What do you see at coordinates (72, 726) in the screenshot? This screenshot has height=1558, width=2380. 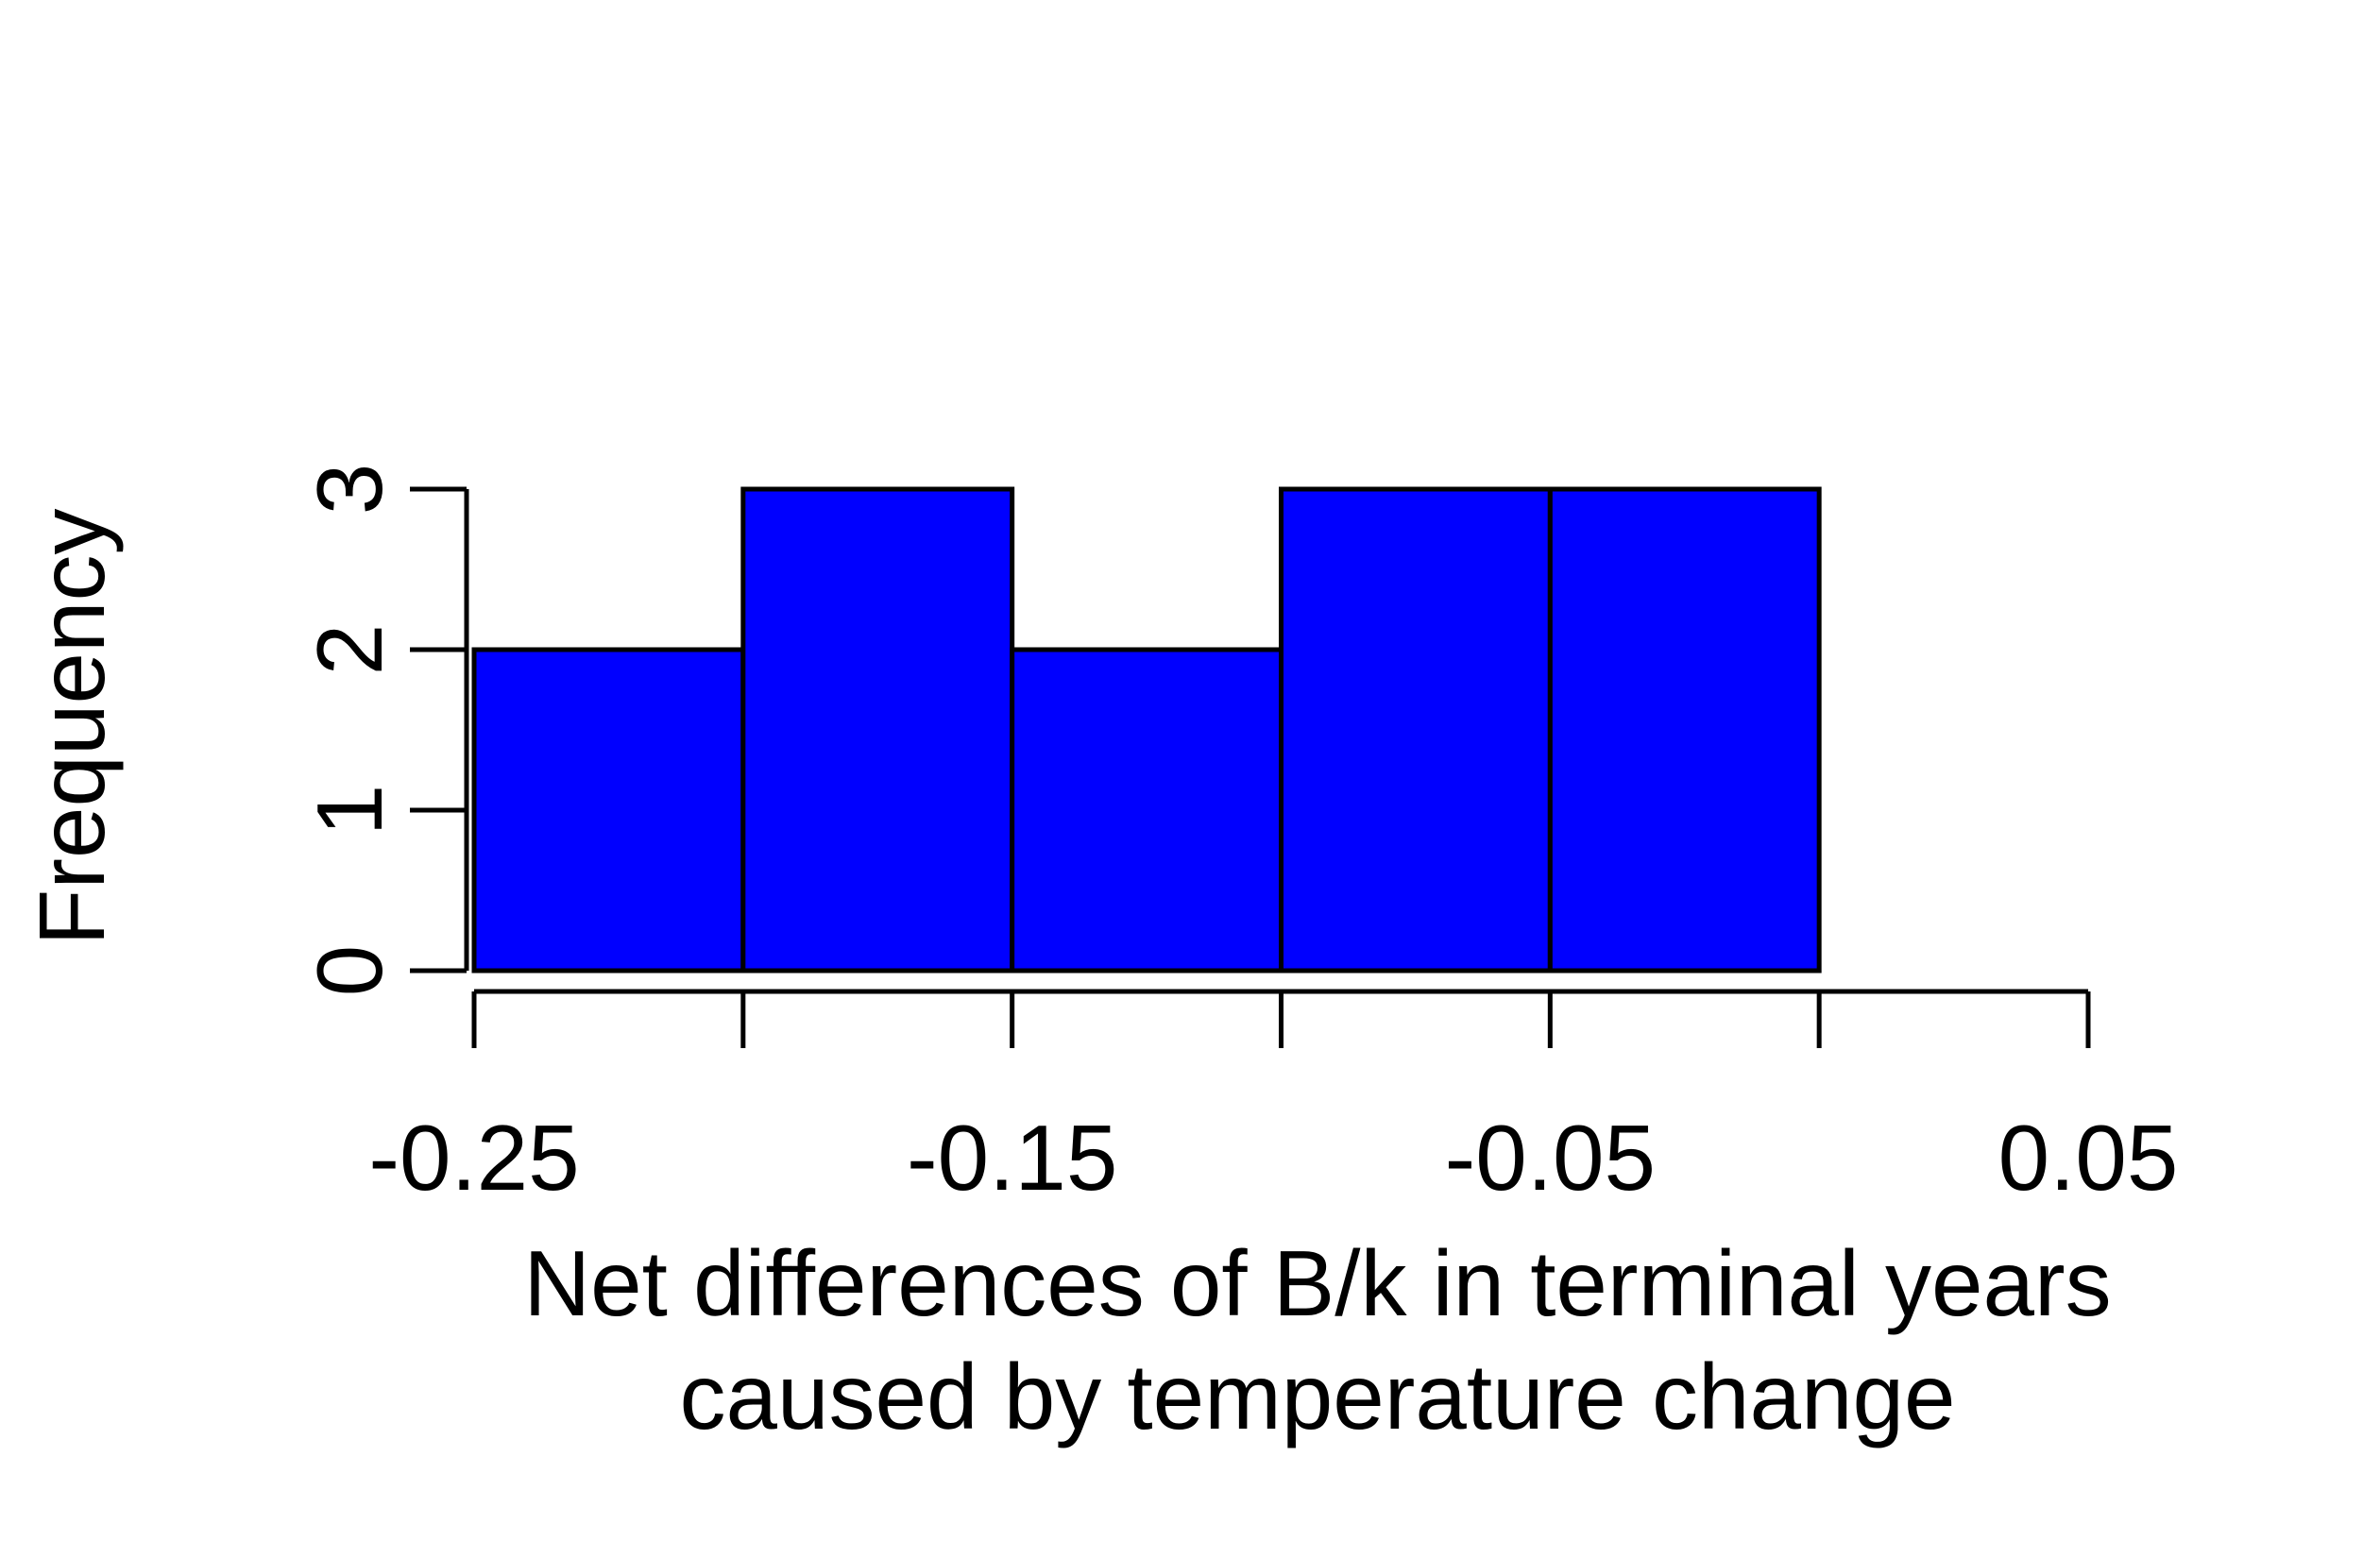 I see `y-axis-title: Frequency` at bounding box center [72, 726].